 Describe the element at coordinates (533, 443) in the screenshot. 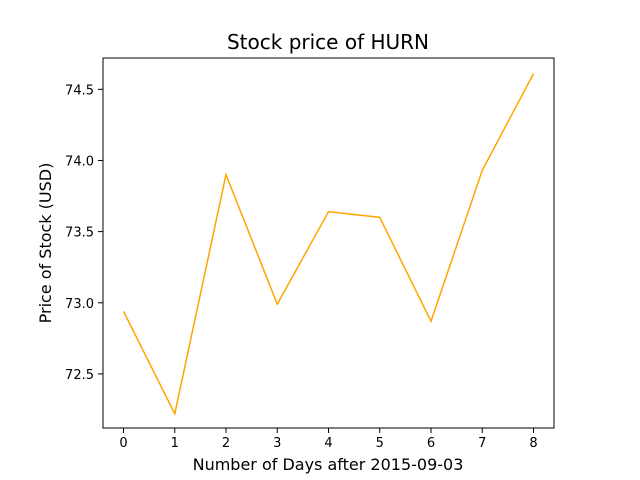

I see `x-tick-label: 8` at that location.